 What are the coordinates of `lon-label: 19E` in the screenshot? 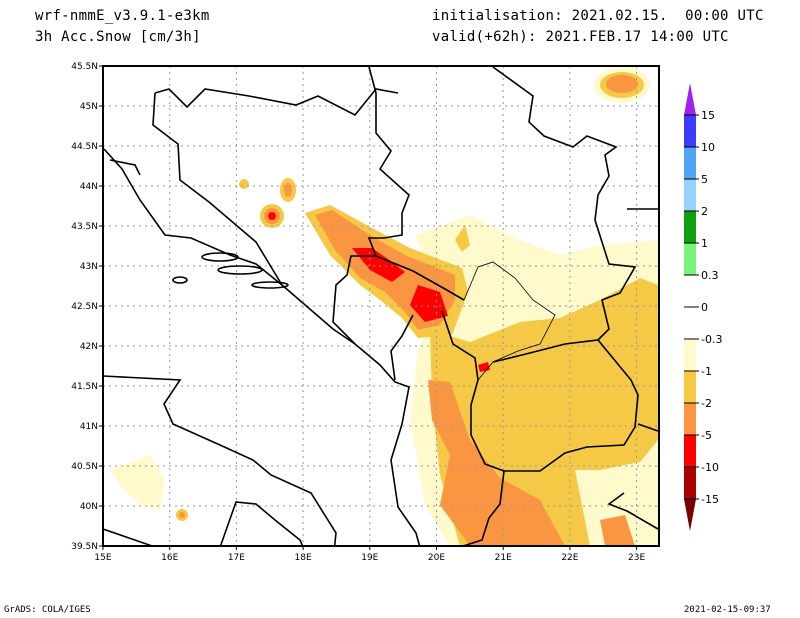 It's located at (369, 558).